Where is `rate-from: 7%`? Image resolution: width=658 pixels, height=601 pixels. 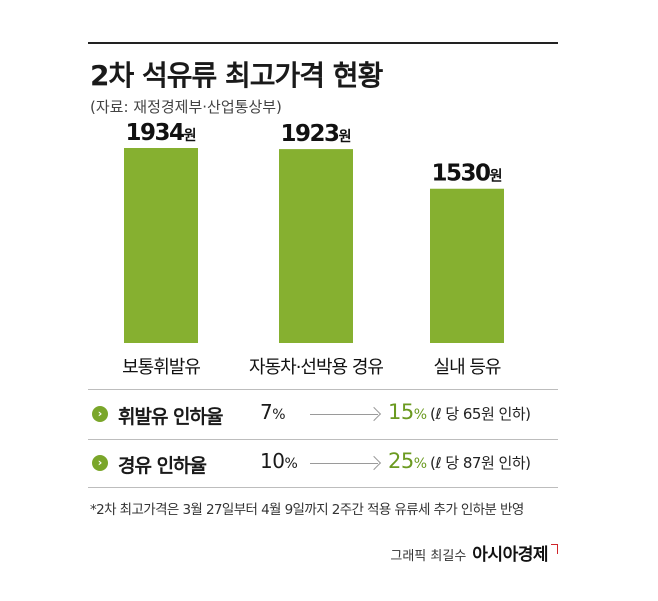 rate-from: 7% is located at coordinates (273, 412).